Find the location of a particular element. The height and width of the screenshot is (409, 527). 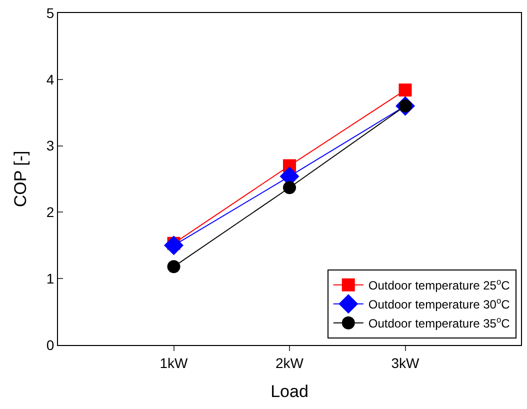

y-tick-label: 5 is located at coordinates (50, 12).